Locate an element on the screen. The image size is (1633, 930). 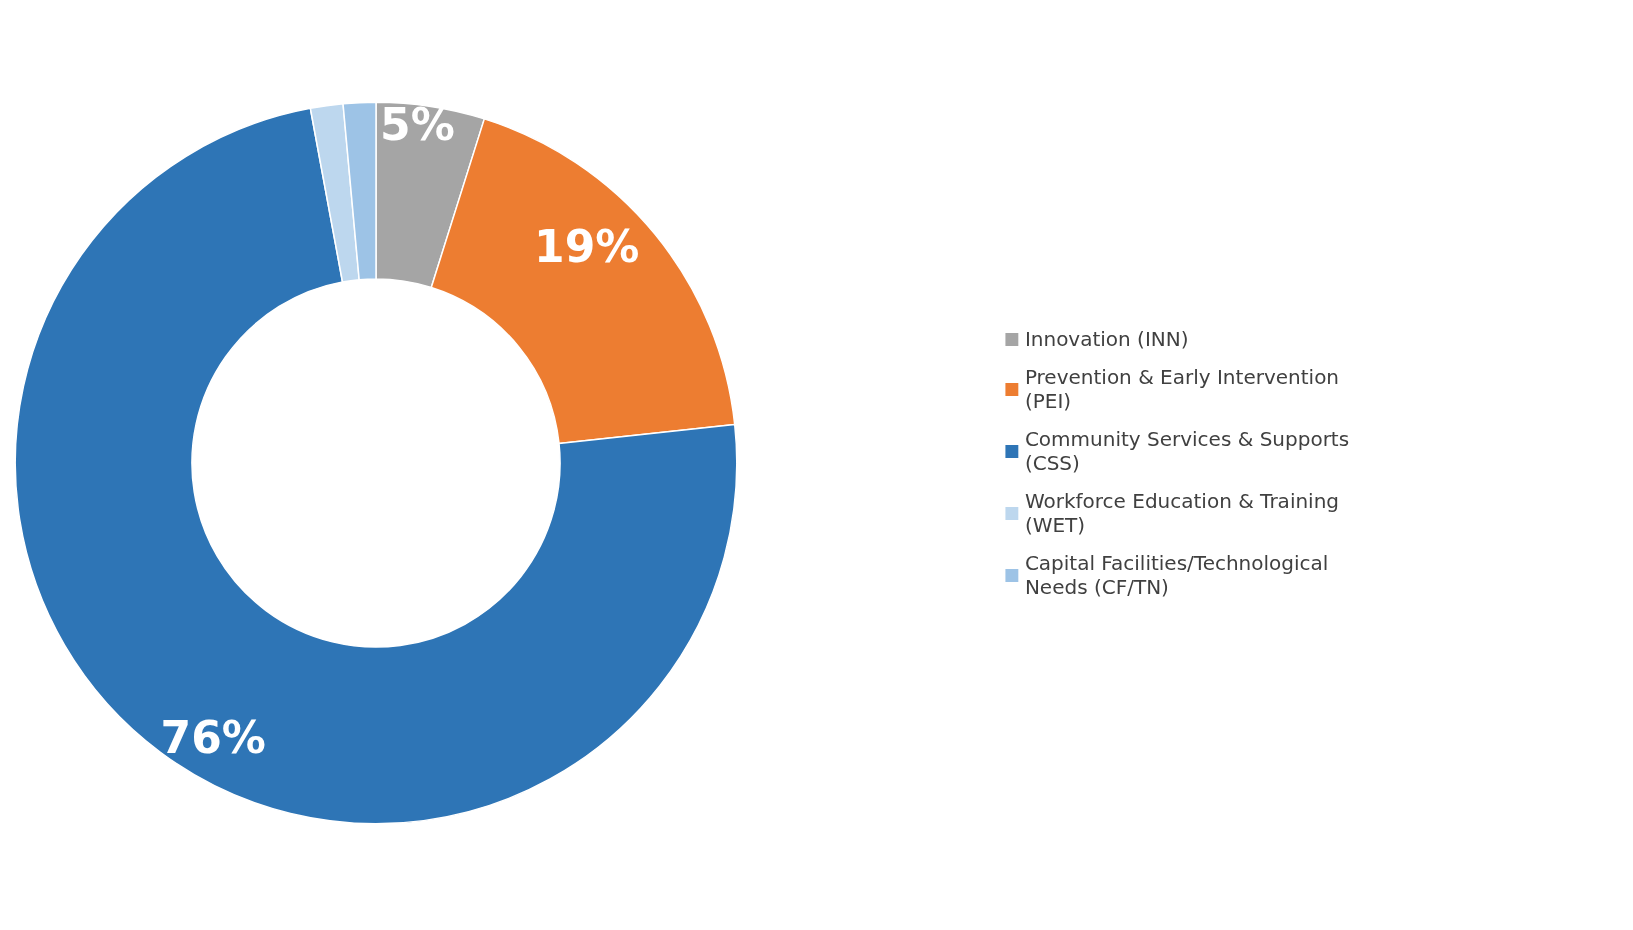
data-label: 5% is located at coordinates (417, 125).